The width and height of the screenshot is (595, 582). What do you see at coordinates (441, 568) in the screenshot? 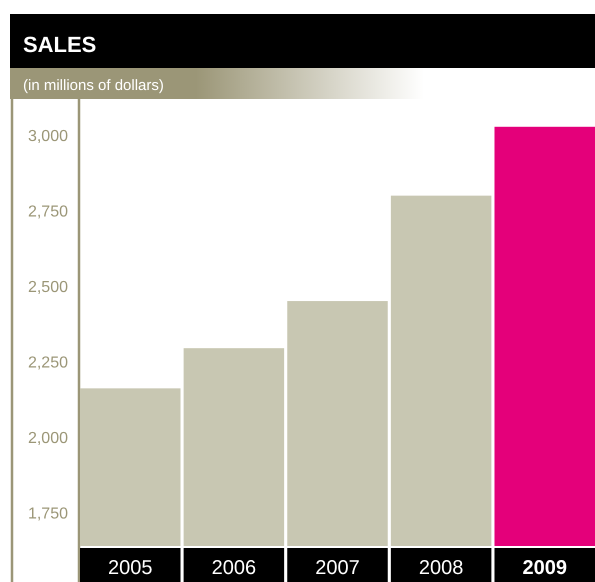
I see `x-tick-label: 2008` at bounding box center [441, 568].